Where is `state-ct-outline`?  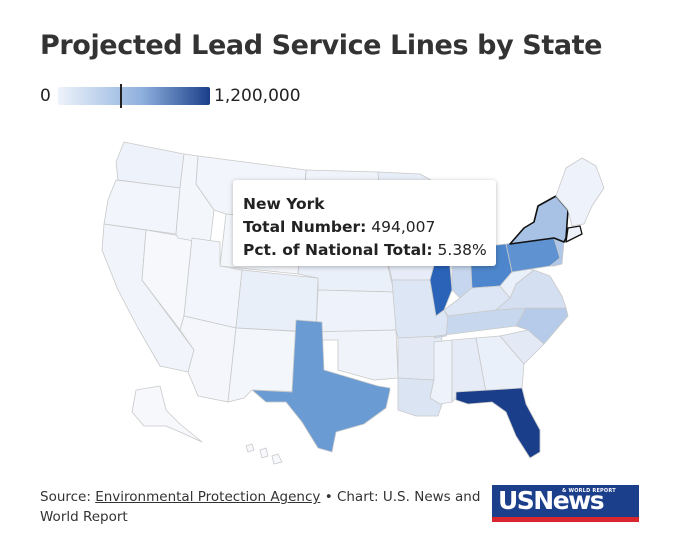 state-ct-outline is located at coordinates (574, 234).